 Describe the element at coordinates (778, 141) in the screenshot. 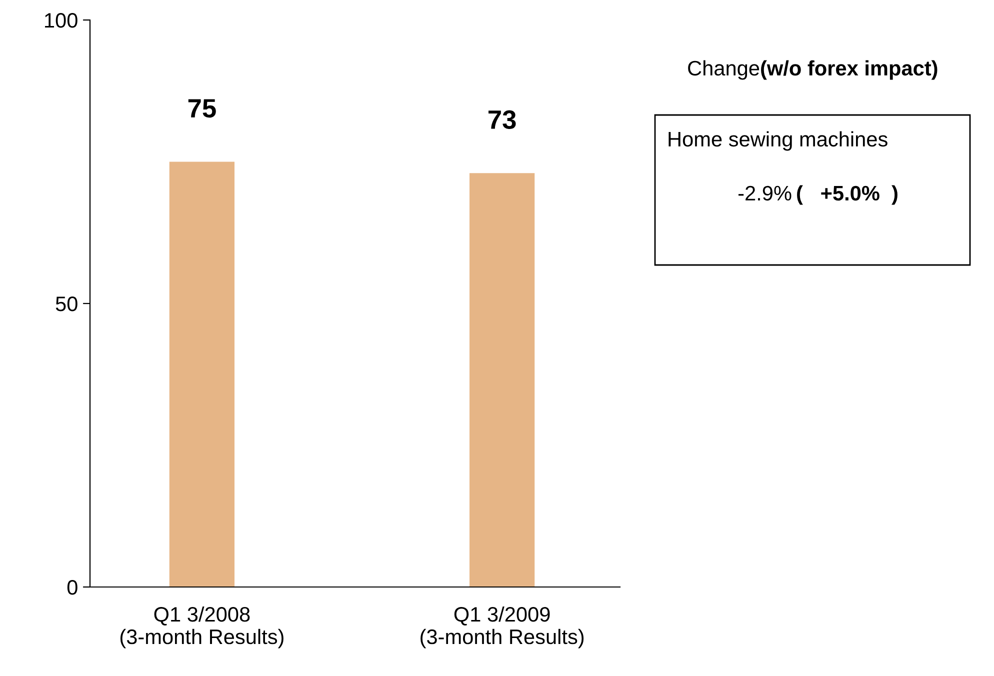

I see `text: Home sewing machines` at that location.